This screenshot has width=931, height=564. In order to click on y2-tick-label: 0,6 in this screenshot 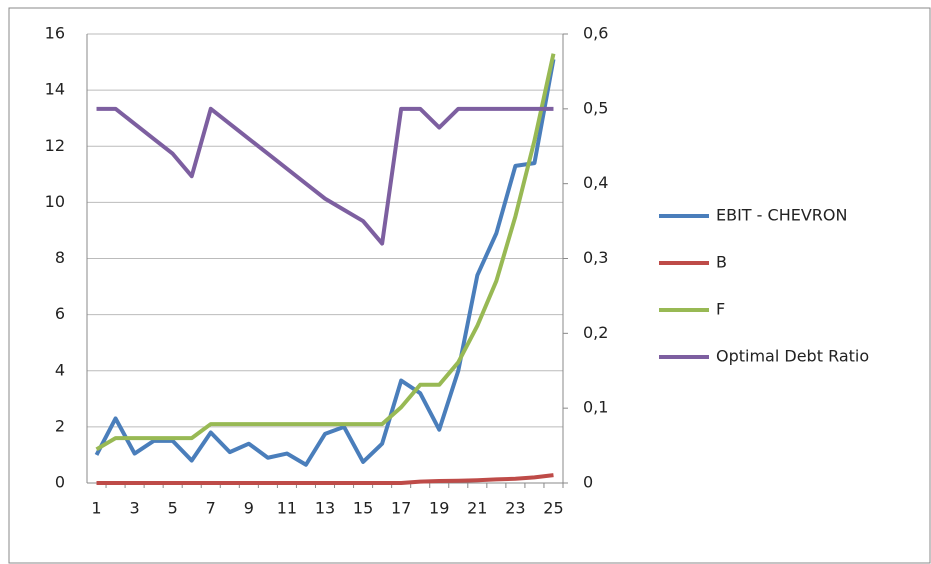, I will do `click(595, 33)`.